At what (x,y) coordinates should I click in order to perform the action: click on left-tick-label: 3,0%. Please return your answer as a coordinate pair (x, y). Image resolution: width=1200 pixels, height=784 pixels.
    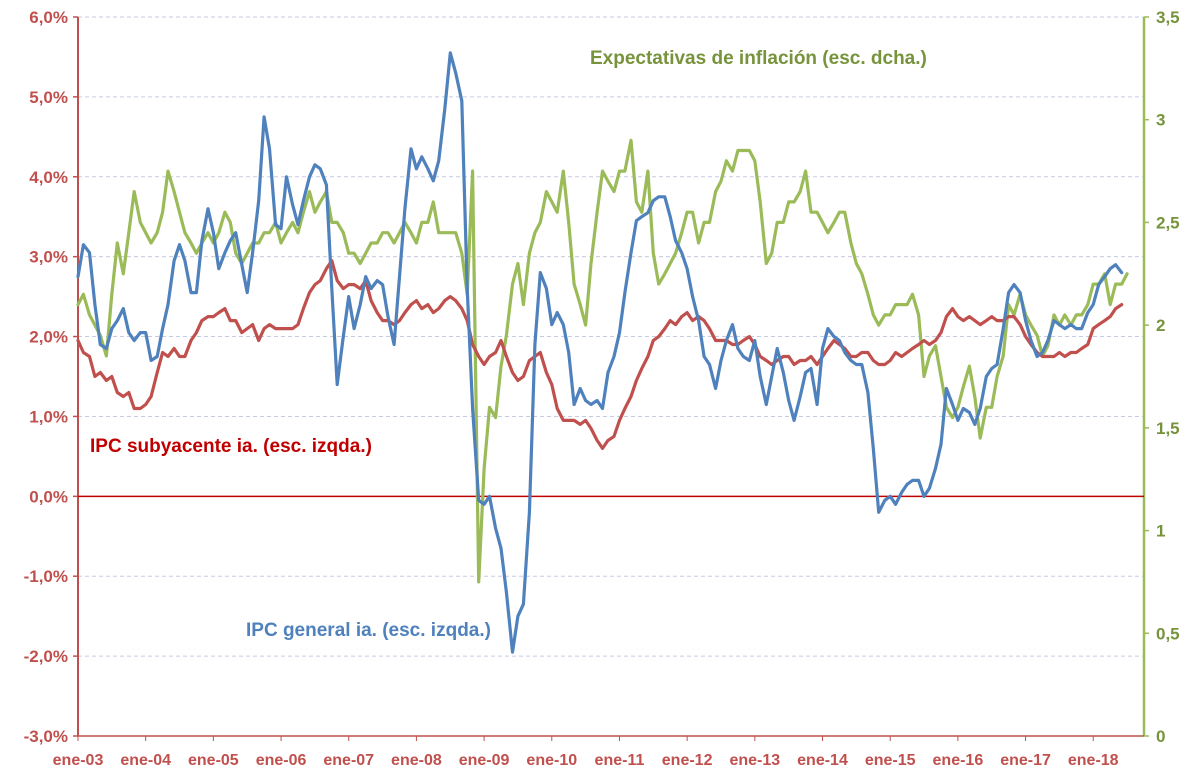
    Looking at the image, I should click on (48, 257).